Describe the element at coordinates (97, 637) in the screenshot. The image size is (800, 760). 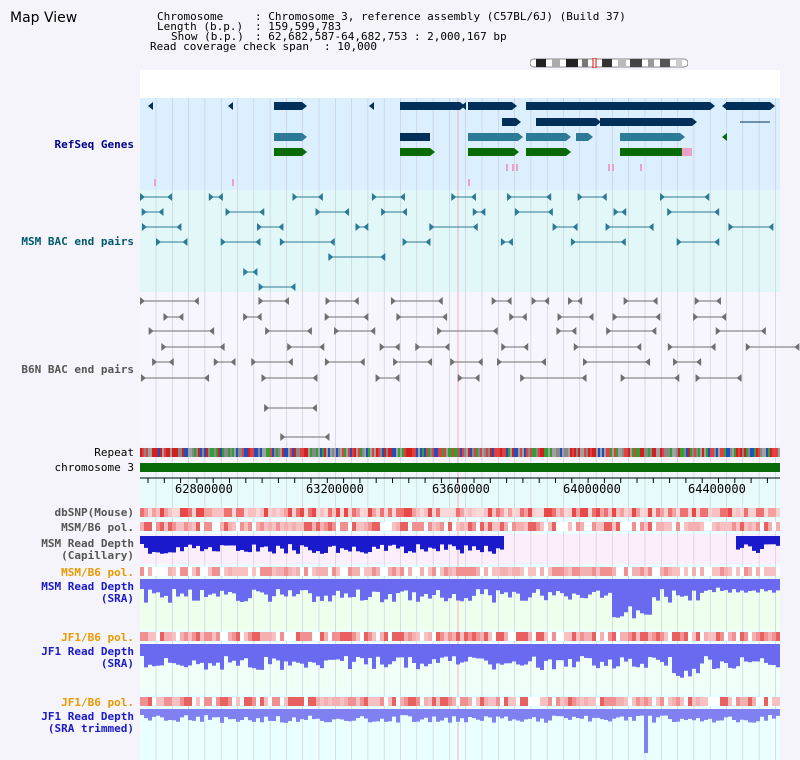
I see `track-label-jf1-b6-pol: JF1/B6 pol.` at that location.